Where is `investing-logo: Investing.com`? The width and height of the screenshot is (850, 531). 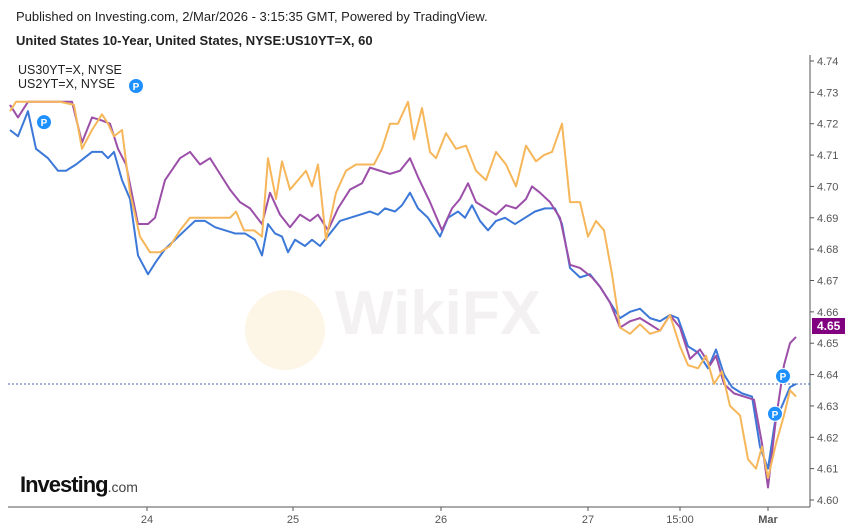
investing-logo: Investing.com is located at coordinates (79, 485).